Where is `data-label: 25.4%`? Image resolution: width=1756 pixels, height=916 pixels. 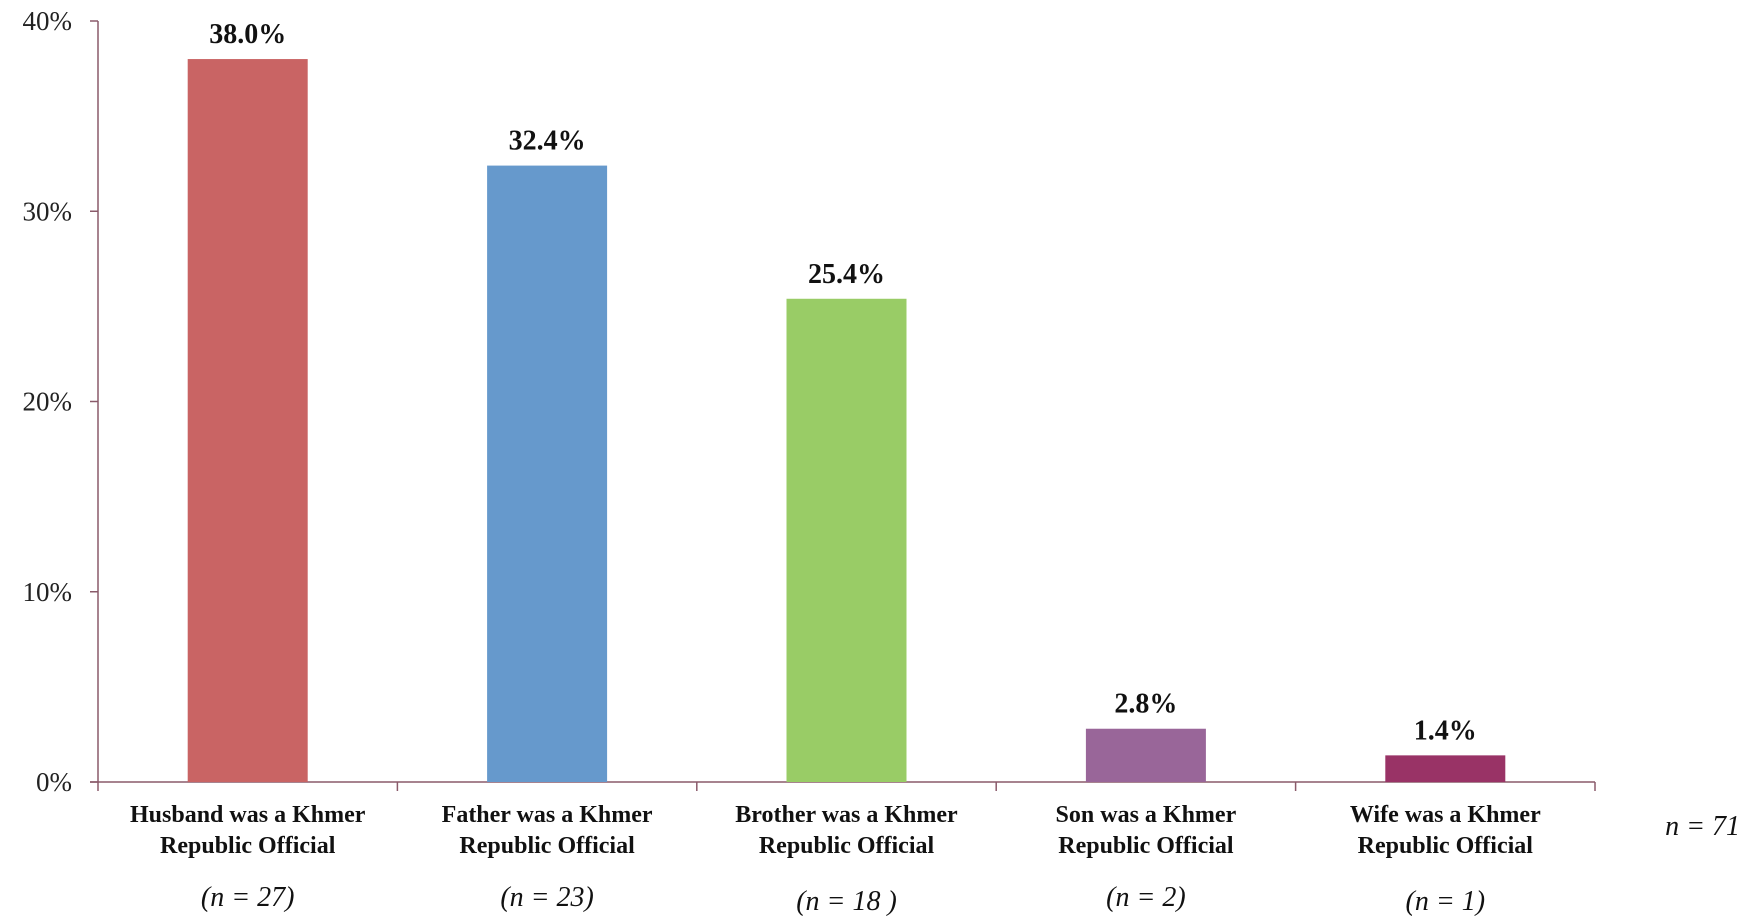
data-label: 25.4% is located at coordinates (846, 274).